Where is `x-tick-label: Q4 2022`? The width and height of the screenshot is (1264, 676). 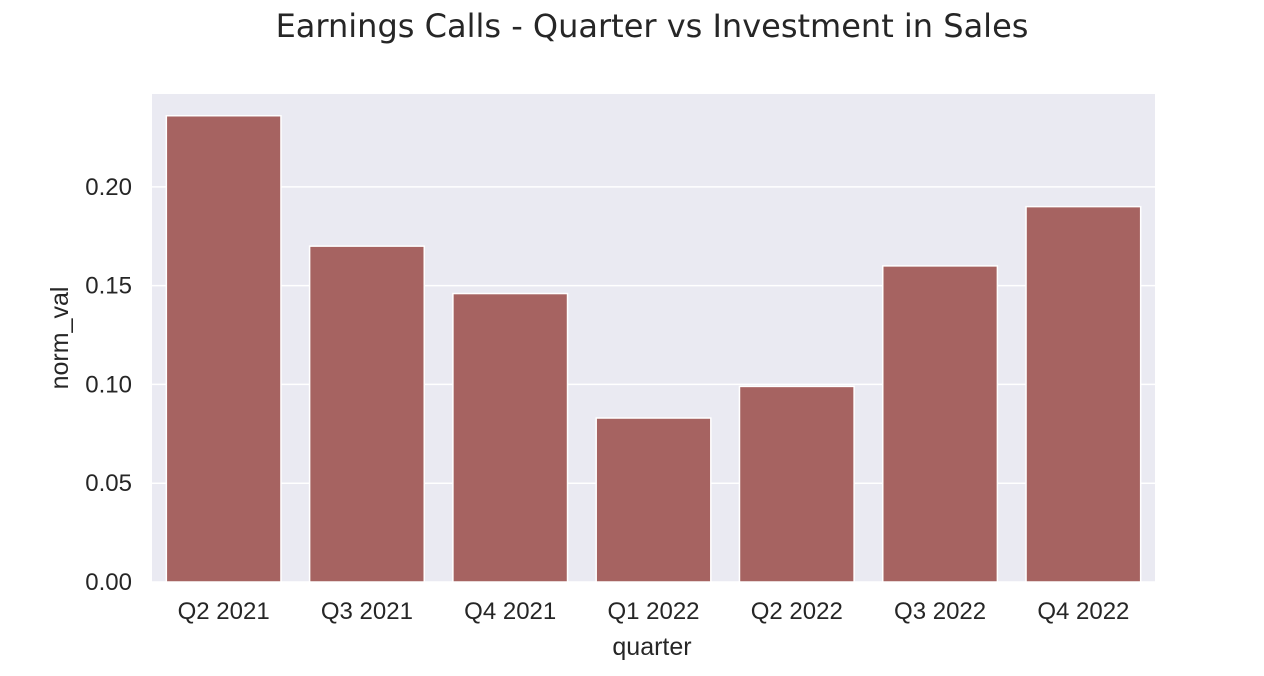 x-tick-label: Q4 2022 is located at coordinates (1083, 611).